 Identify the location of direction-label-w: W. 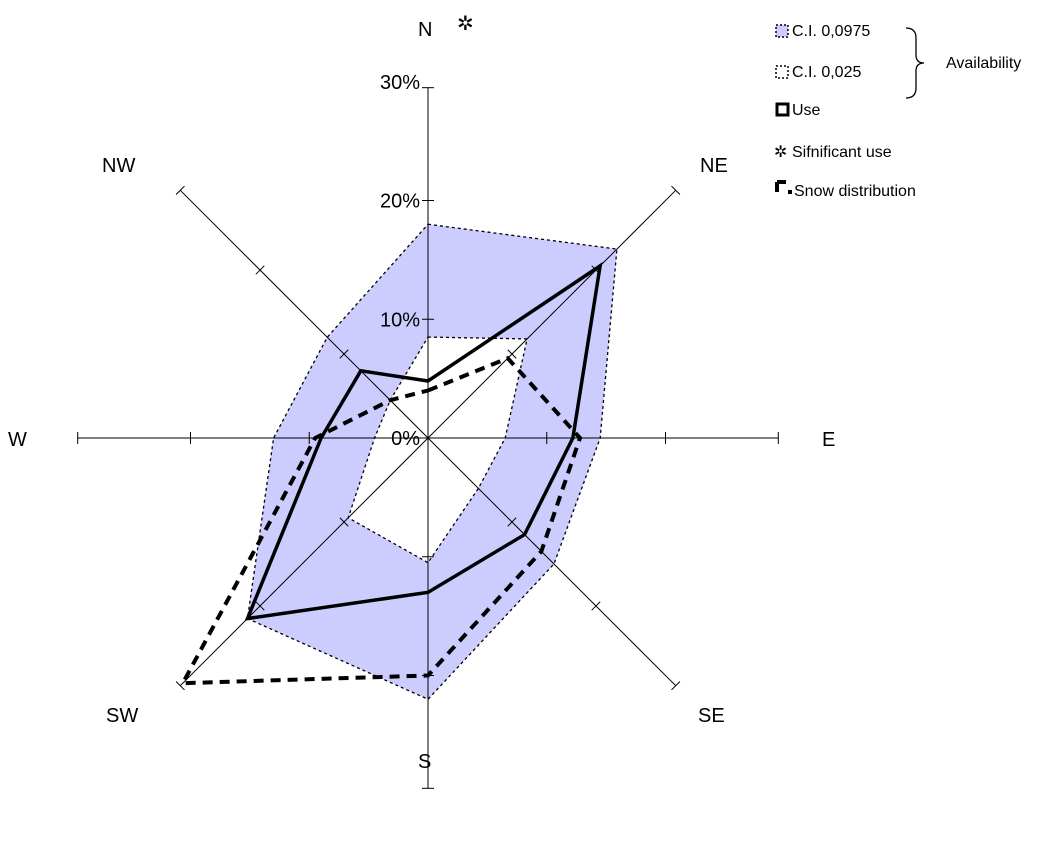
(17, 440).